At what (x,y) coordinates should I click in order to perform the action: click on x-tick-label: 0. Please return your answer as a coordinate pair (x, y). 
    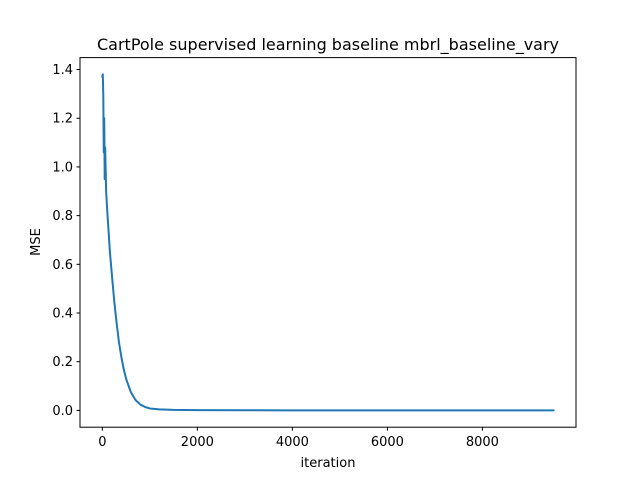
    Looking at the image, I should click on (102, 442).